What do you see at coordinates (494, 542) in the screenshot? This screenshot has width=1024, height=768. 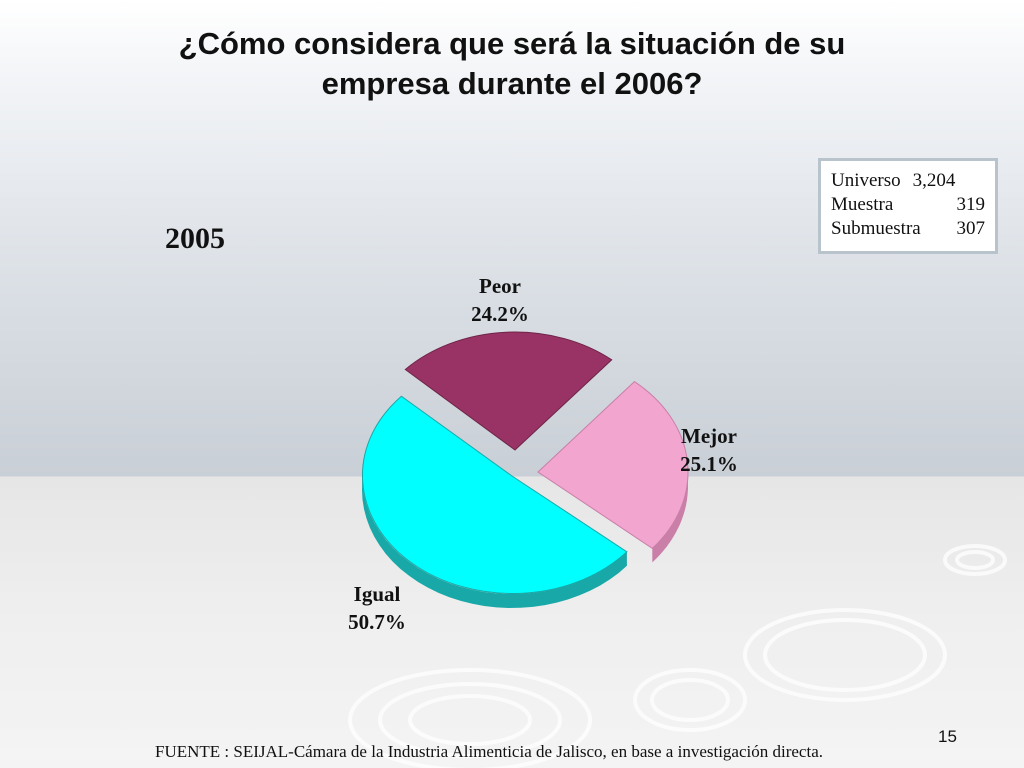 I see `pie-slice-side-igual` at bounding box center [494, 542].